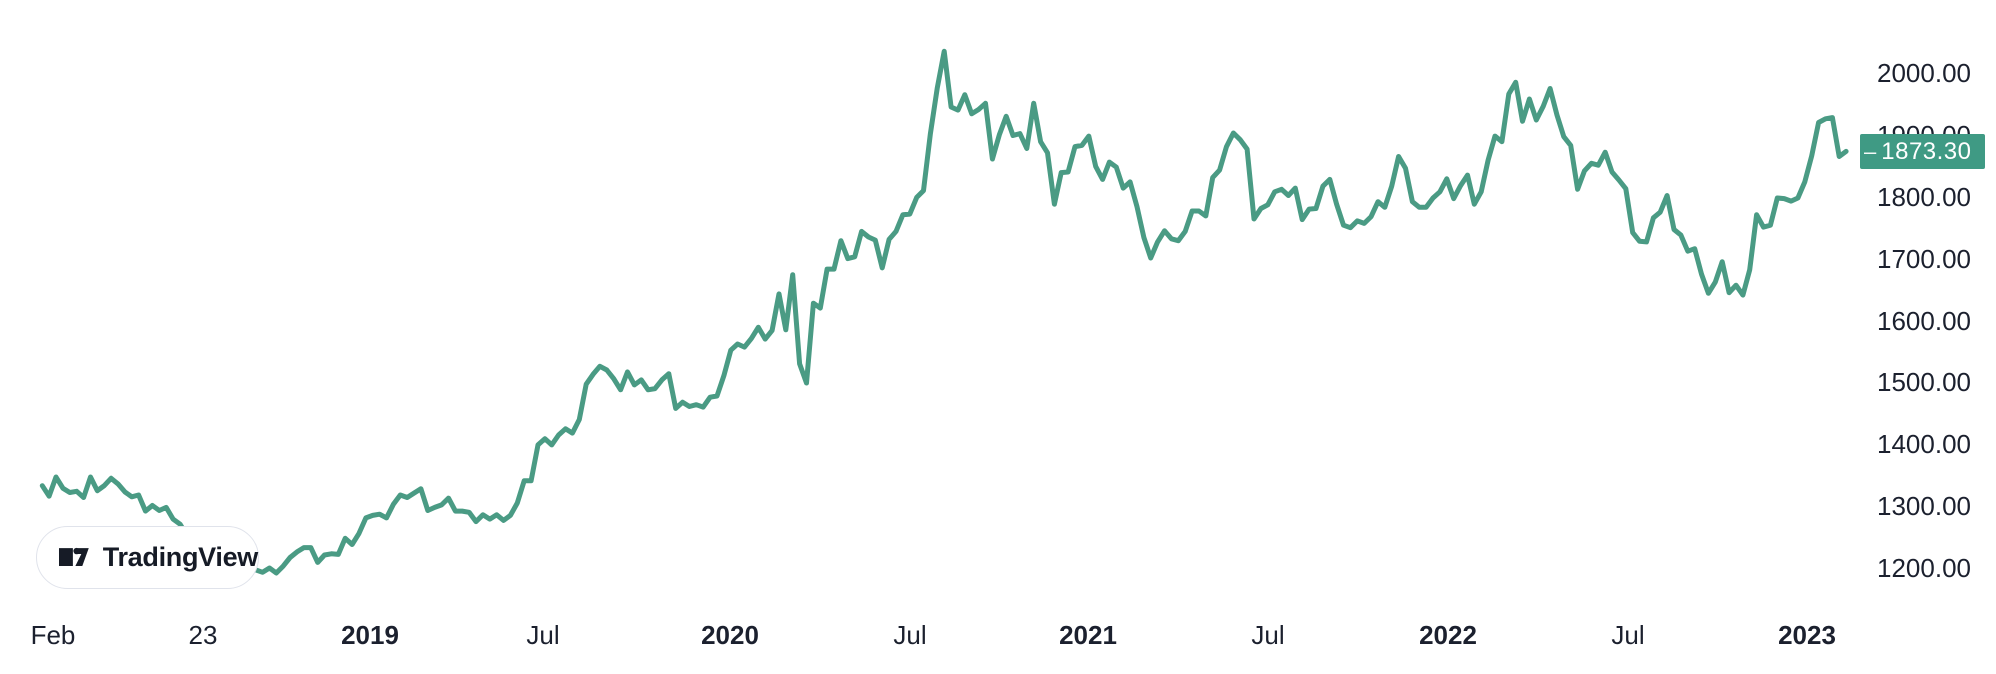  Describe the element at coordinates (53, 635) in the screenshot. I see `time-axis-label: Feb` at that location.